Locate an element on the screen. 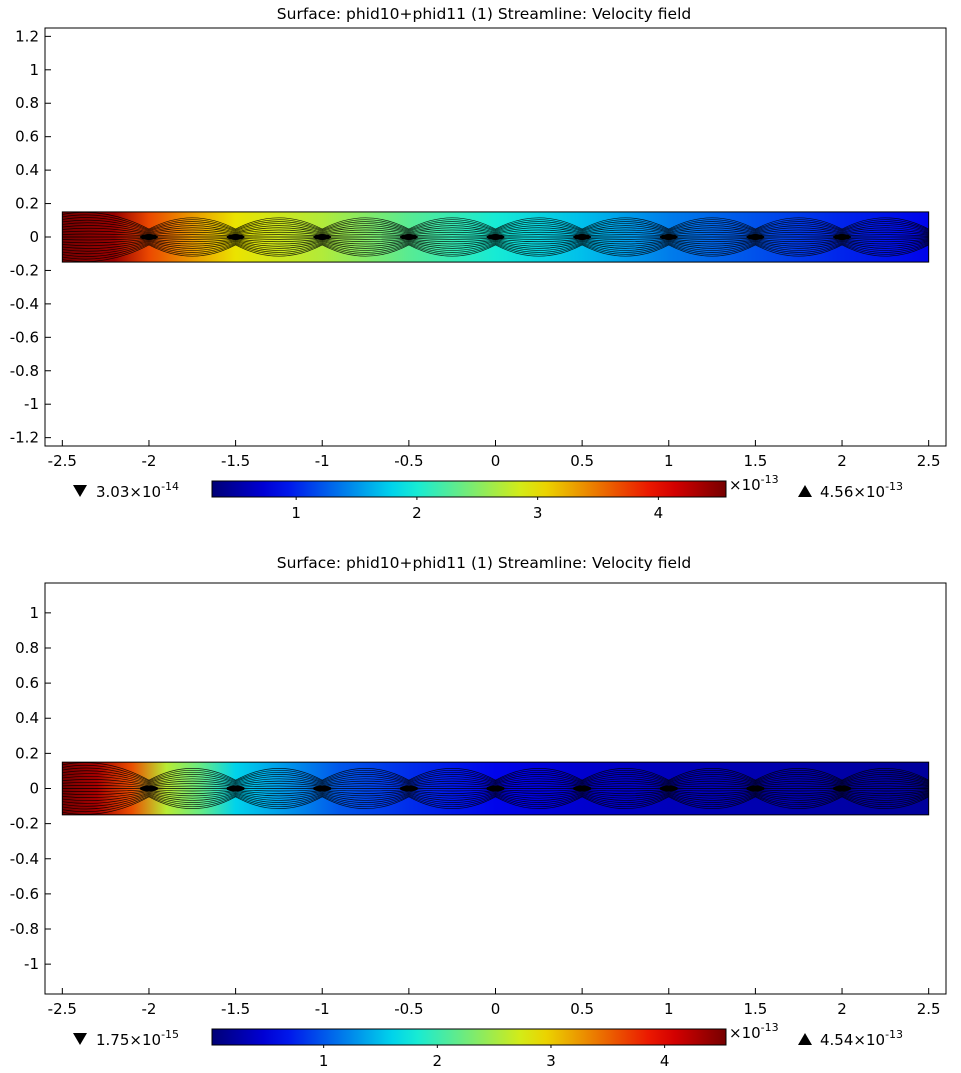 The width and height of the screenshot is (961, 1073). x-tick-label: 2.5 is located at coordinates (929, 461).